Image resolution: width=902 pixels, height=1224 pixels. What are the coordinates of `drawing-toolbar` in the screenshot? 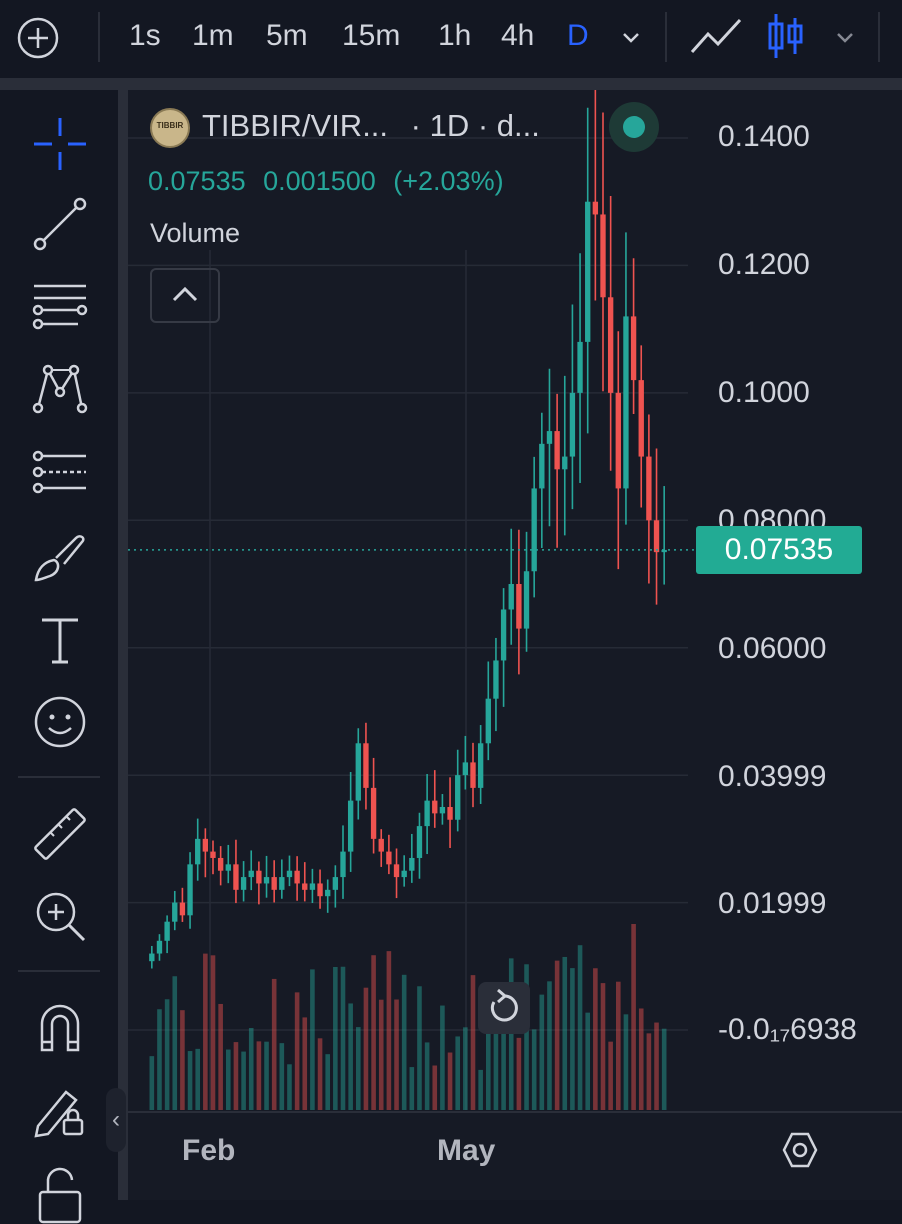 It's located at (59, 657).